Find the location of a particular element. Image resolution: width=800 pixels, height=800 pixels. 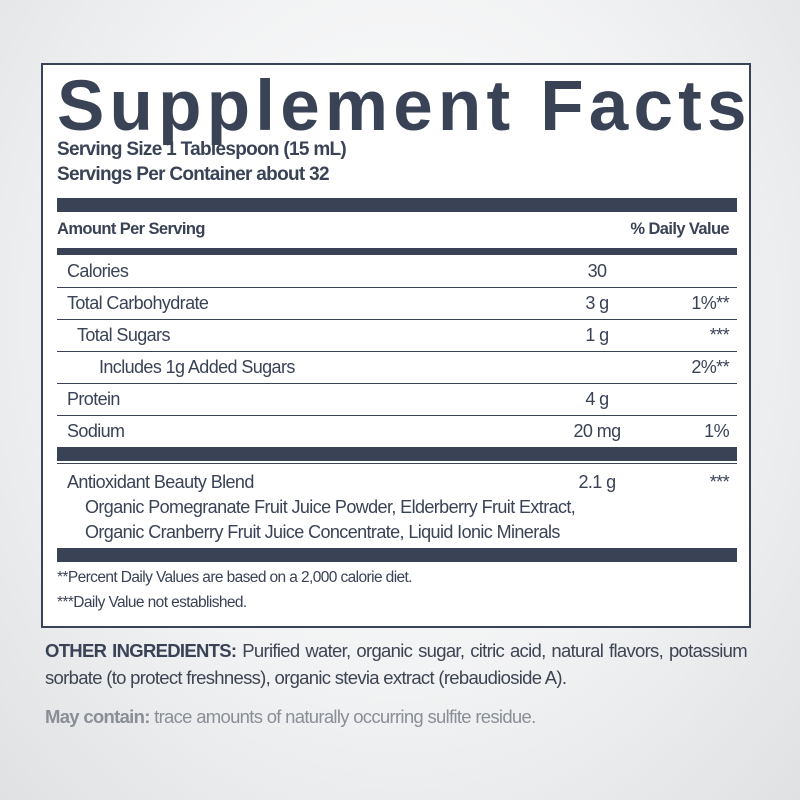

nutrient-row: Total Sugars 1 g *** is located at coordinates (397, 335).